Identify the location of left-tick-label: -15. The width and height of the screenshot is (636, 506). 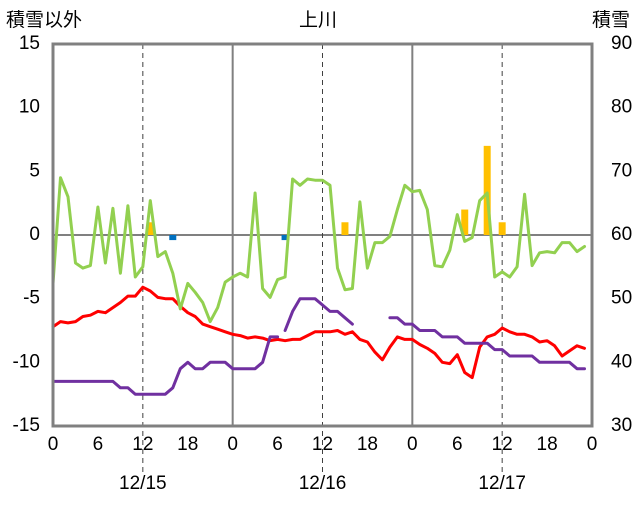
(26, 425).